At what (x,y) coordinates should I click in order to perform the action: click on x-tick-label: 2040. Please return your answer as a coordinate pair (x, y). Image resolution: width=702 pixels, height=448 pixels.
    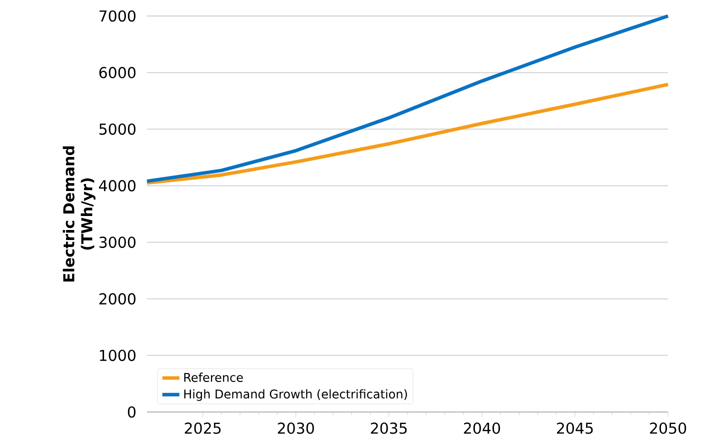
    Looking at the image, I should click on (482, 428).